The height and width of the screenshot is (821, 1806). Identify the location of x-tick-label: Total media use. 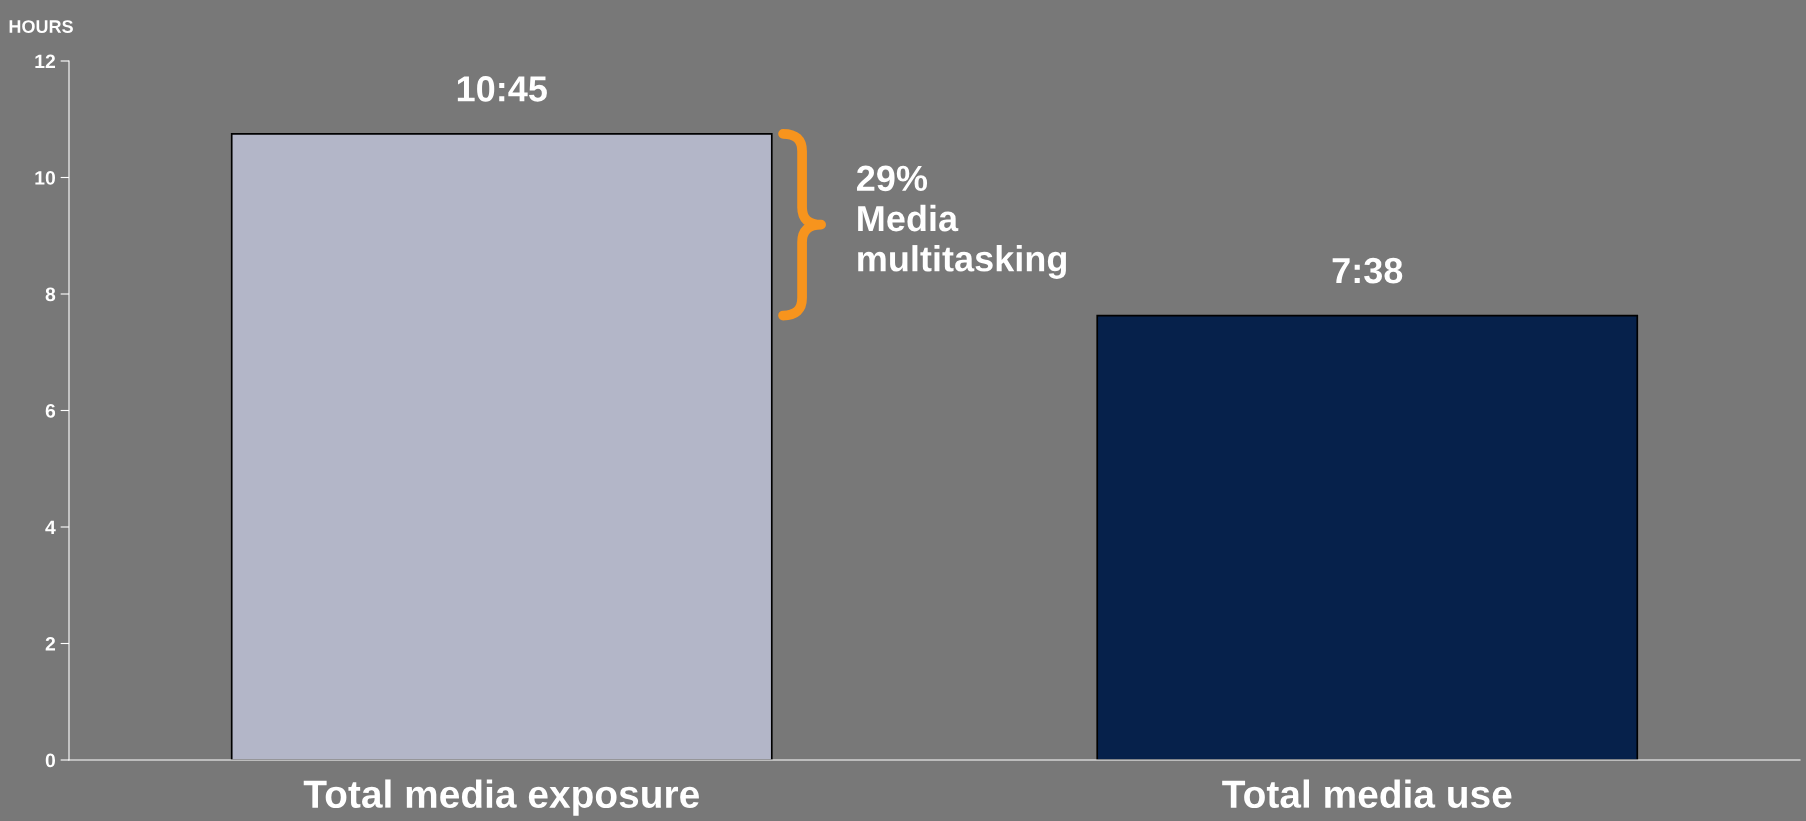
(1367, 794).